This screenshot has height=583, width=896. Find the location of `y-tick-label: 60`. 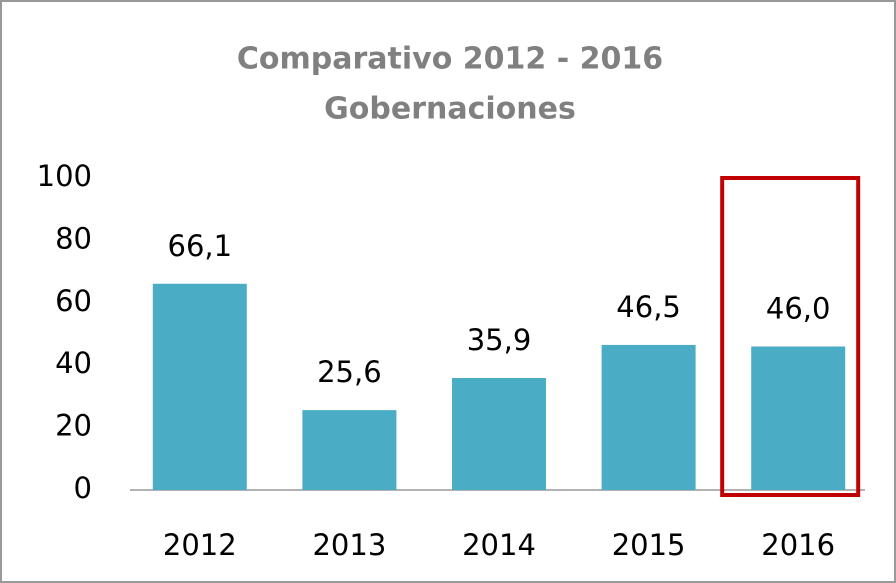

y-tick-label: 60 is located at coordinates (73, 301).